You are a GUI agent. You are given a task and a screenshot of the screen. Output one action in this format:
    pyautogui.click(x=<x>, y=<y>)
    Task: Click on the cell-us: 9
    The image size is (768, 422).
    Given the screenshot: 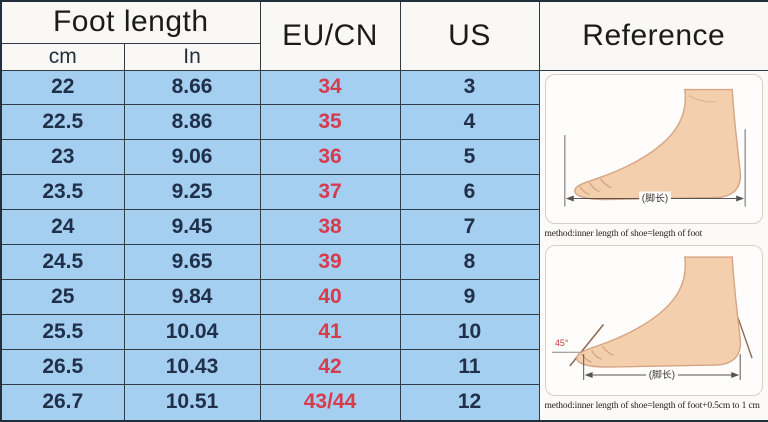 What is the action you would take?
    pyautogui.click(x=469, y=297)
    